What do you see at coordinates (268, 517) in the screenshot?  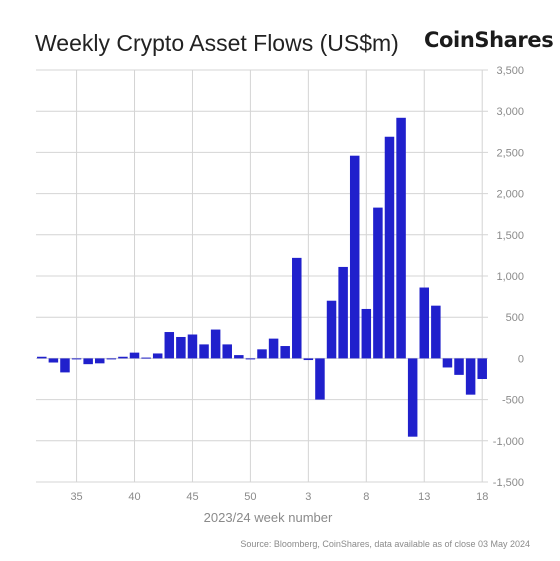 I see `x-axis-title: 2023/24 week number` at bounding box center [268, 517].